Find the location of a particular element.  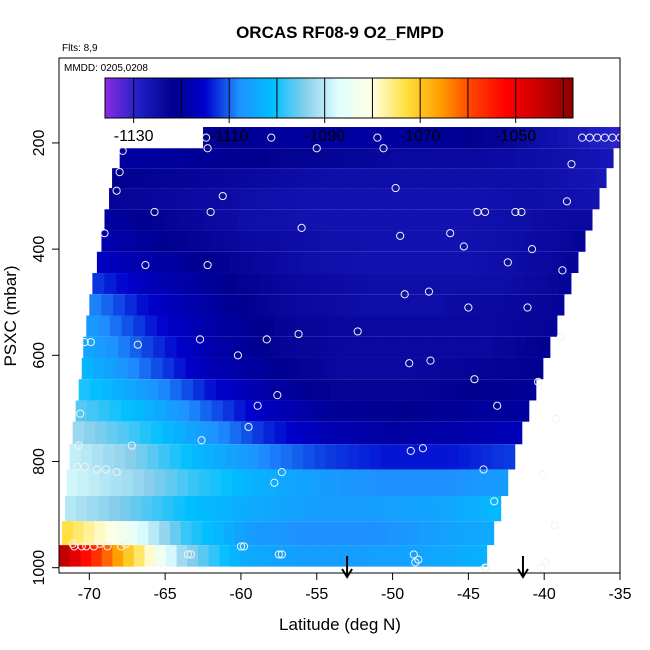

colorbar-gradient is located at coordinates (339, 98).